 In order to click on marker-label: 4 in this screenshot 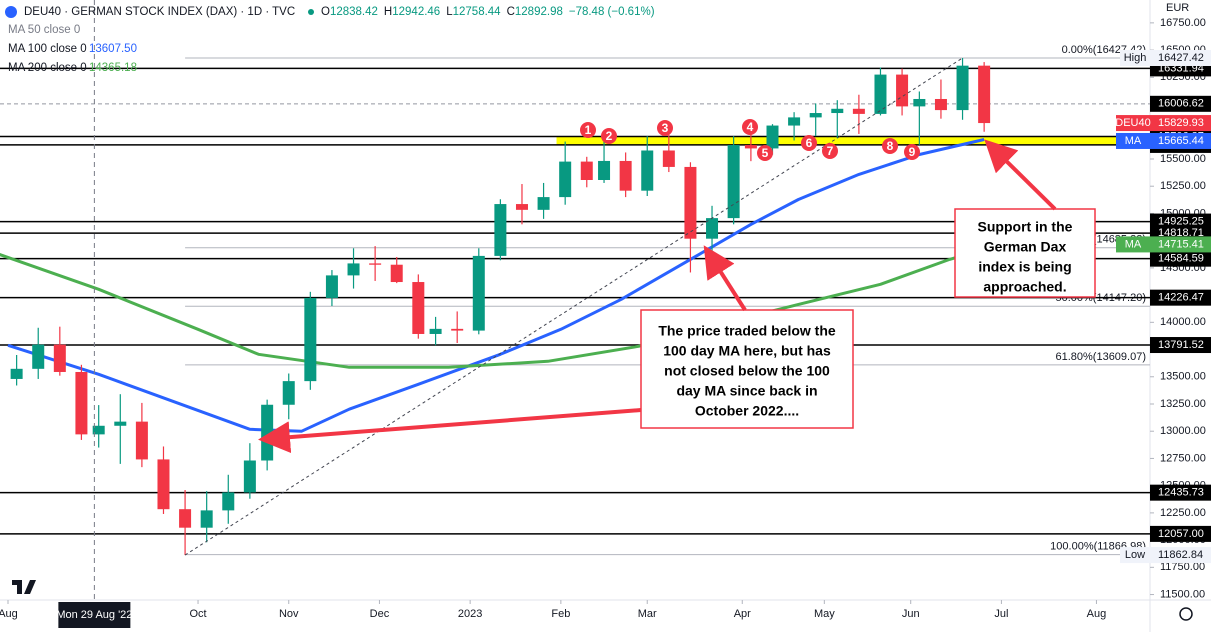, I will do `click(750, 127)`.